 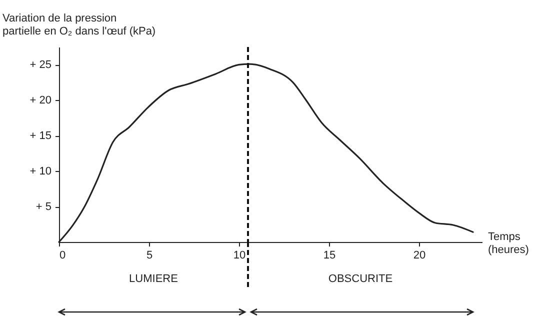 What do you see at coordinates (360, 279) in the screenshot?
I see `text: OBSCURITE` at bounding box center [360, 279].